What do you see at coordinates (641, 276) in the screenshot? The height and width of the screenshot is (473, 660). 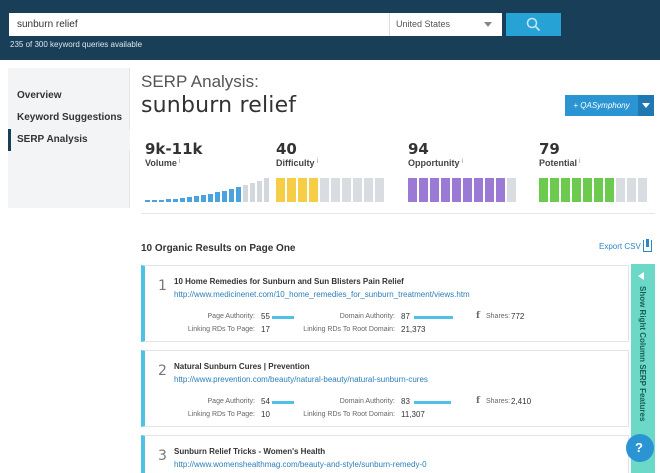 I see `chevron-left-icon` at bounding box center [641, 276].